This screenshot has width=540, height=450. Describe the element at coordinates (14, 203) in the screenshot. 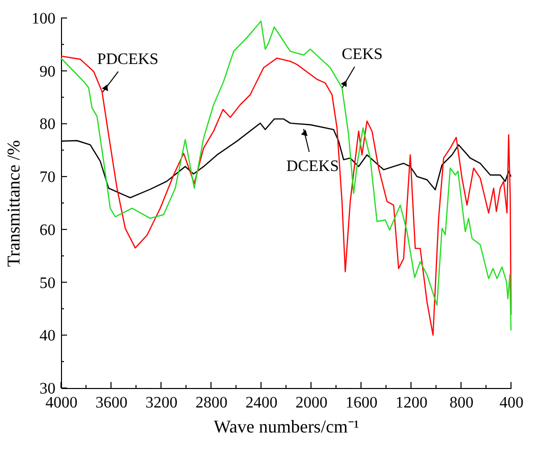

I see `y-axis-title: Transmittance /%` at that location.